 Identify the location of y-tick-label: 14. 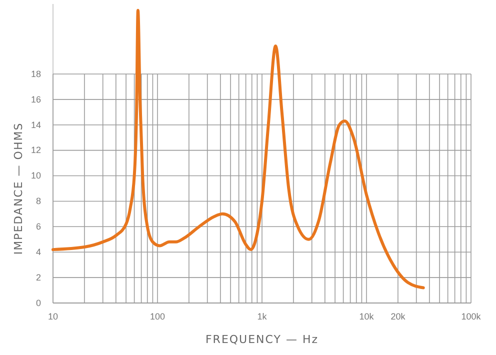
(35, 125).